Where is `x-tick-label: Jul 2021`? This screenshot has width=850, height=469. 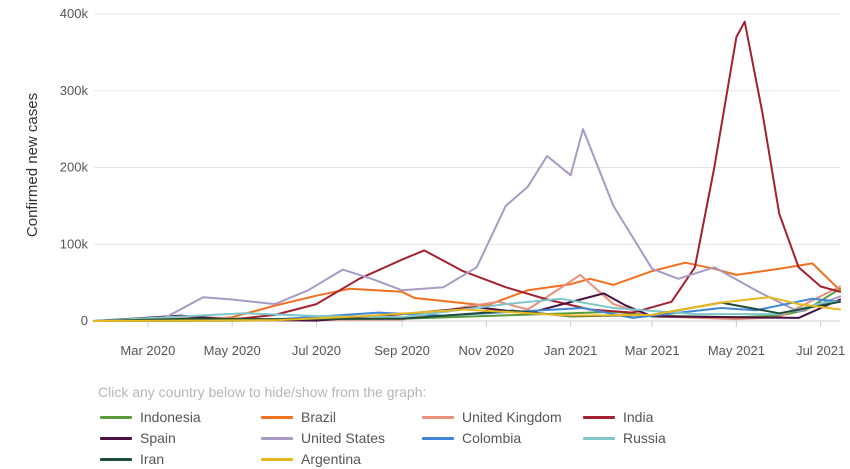 x-tick-label: Jul 2021 is located at coordinates (820, 350).